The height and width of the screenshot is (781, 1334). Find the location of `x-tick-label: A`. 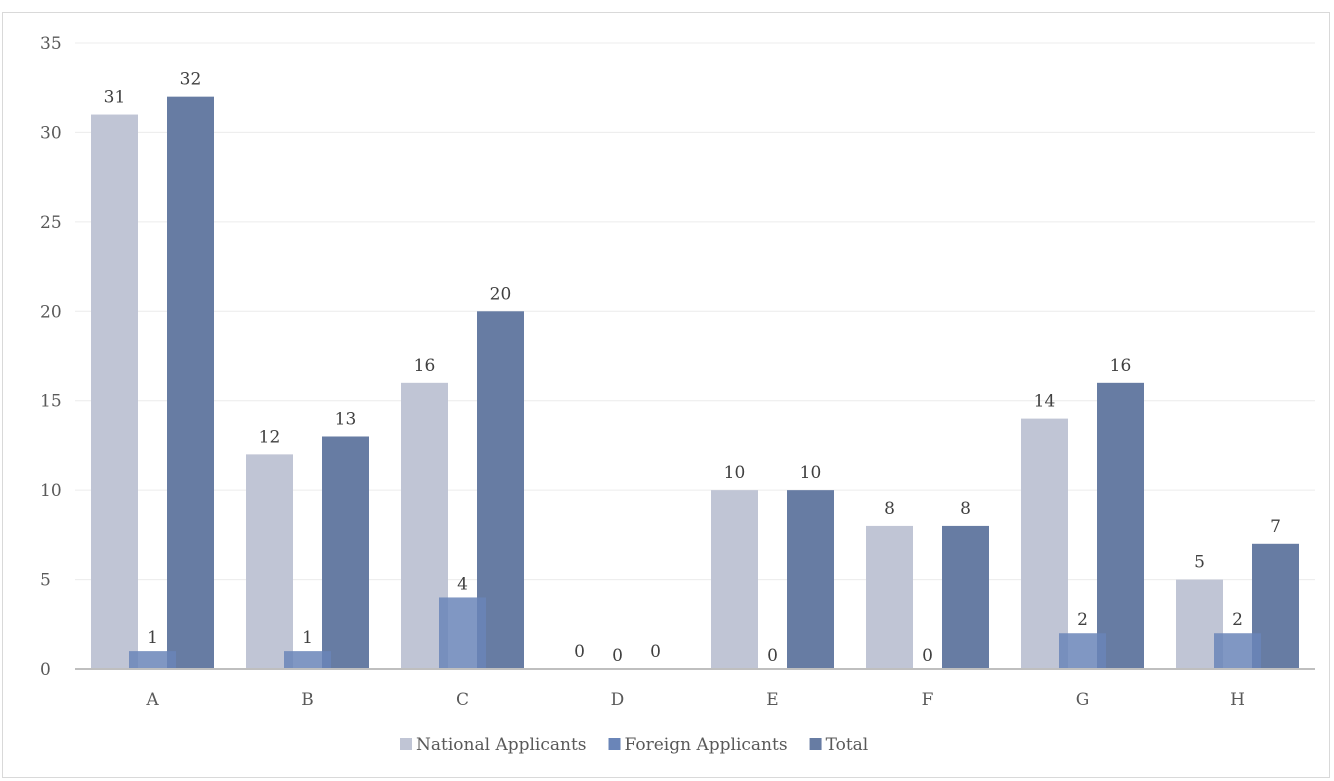

x-tick-label: A is located at coordinates (152, 700).